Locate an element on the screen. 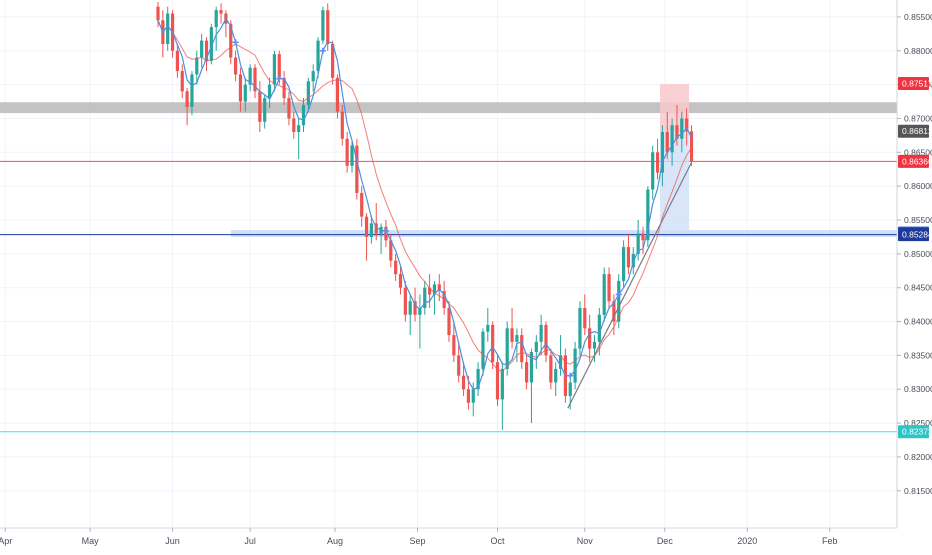  price-tag-label: 0.86366 is located at coordinates (917, 161).